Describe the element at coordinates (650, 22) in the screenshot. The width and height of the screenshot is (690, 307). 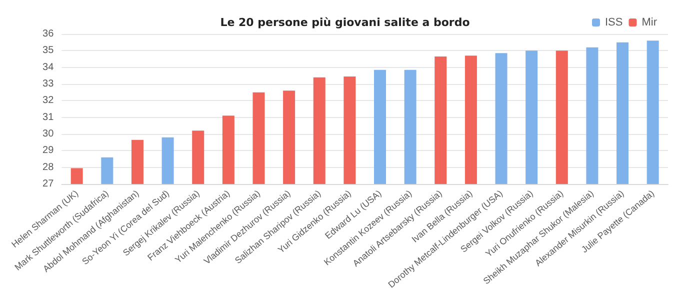
I see `legend-label: Mir` at that location.